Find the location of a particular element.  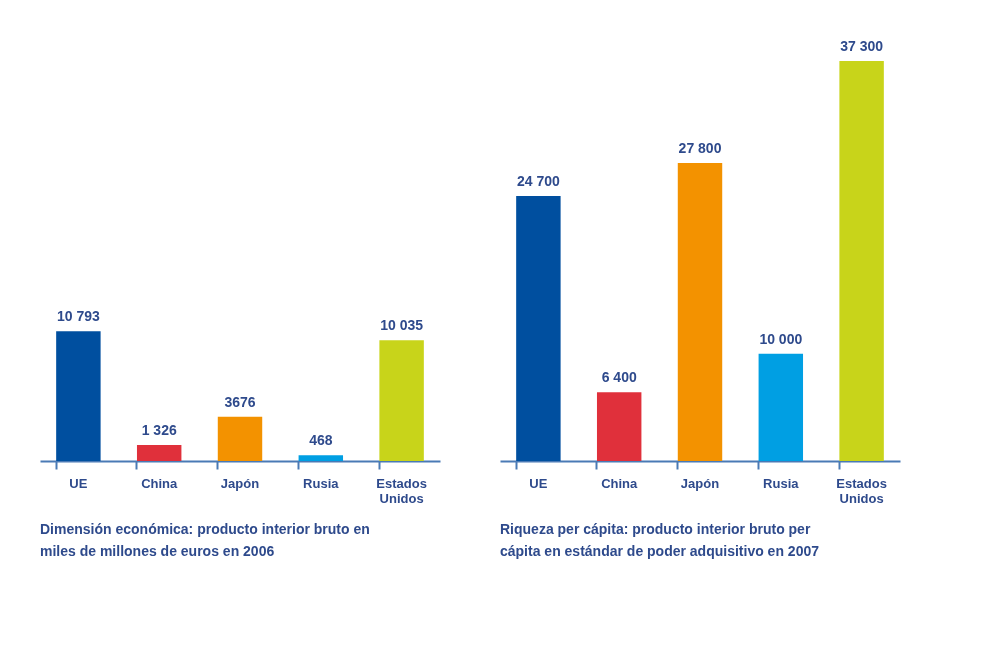

data-label: 37 300 is located at coordinates (862, 46).